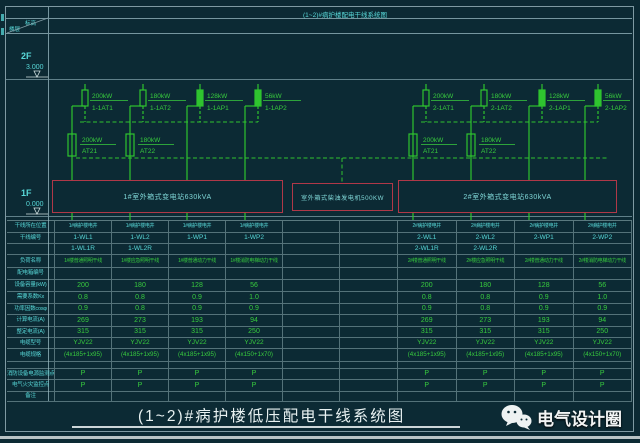  I want to click on feeder-id: 2-1AP2, so click(616, 108).